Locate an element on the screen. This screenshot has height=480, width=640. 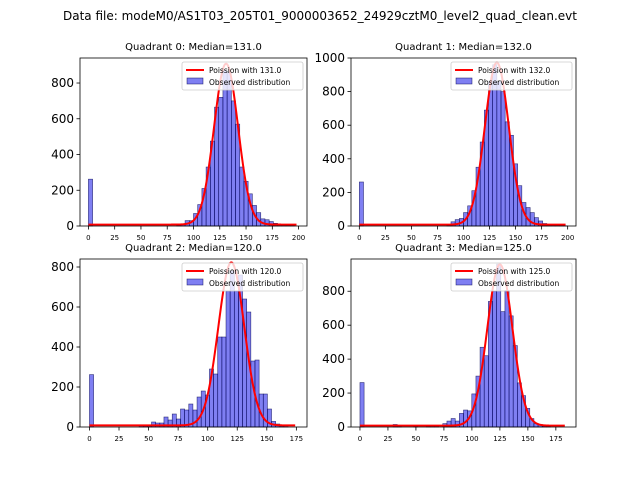
legend: Poission with 125.0 Observed distribution is located at coordinates (511, 277).